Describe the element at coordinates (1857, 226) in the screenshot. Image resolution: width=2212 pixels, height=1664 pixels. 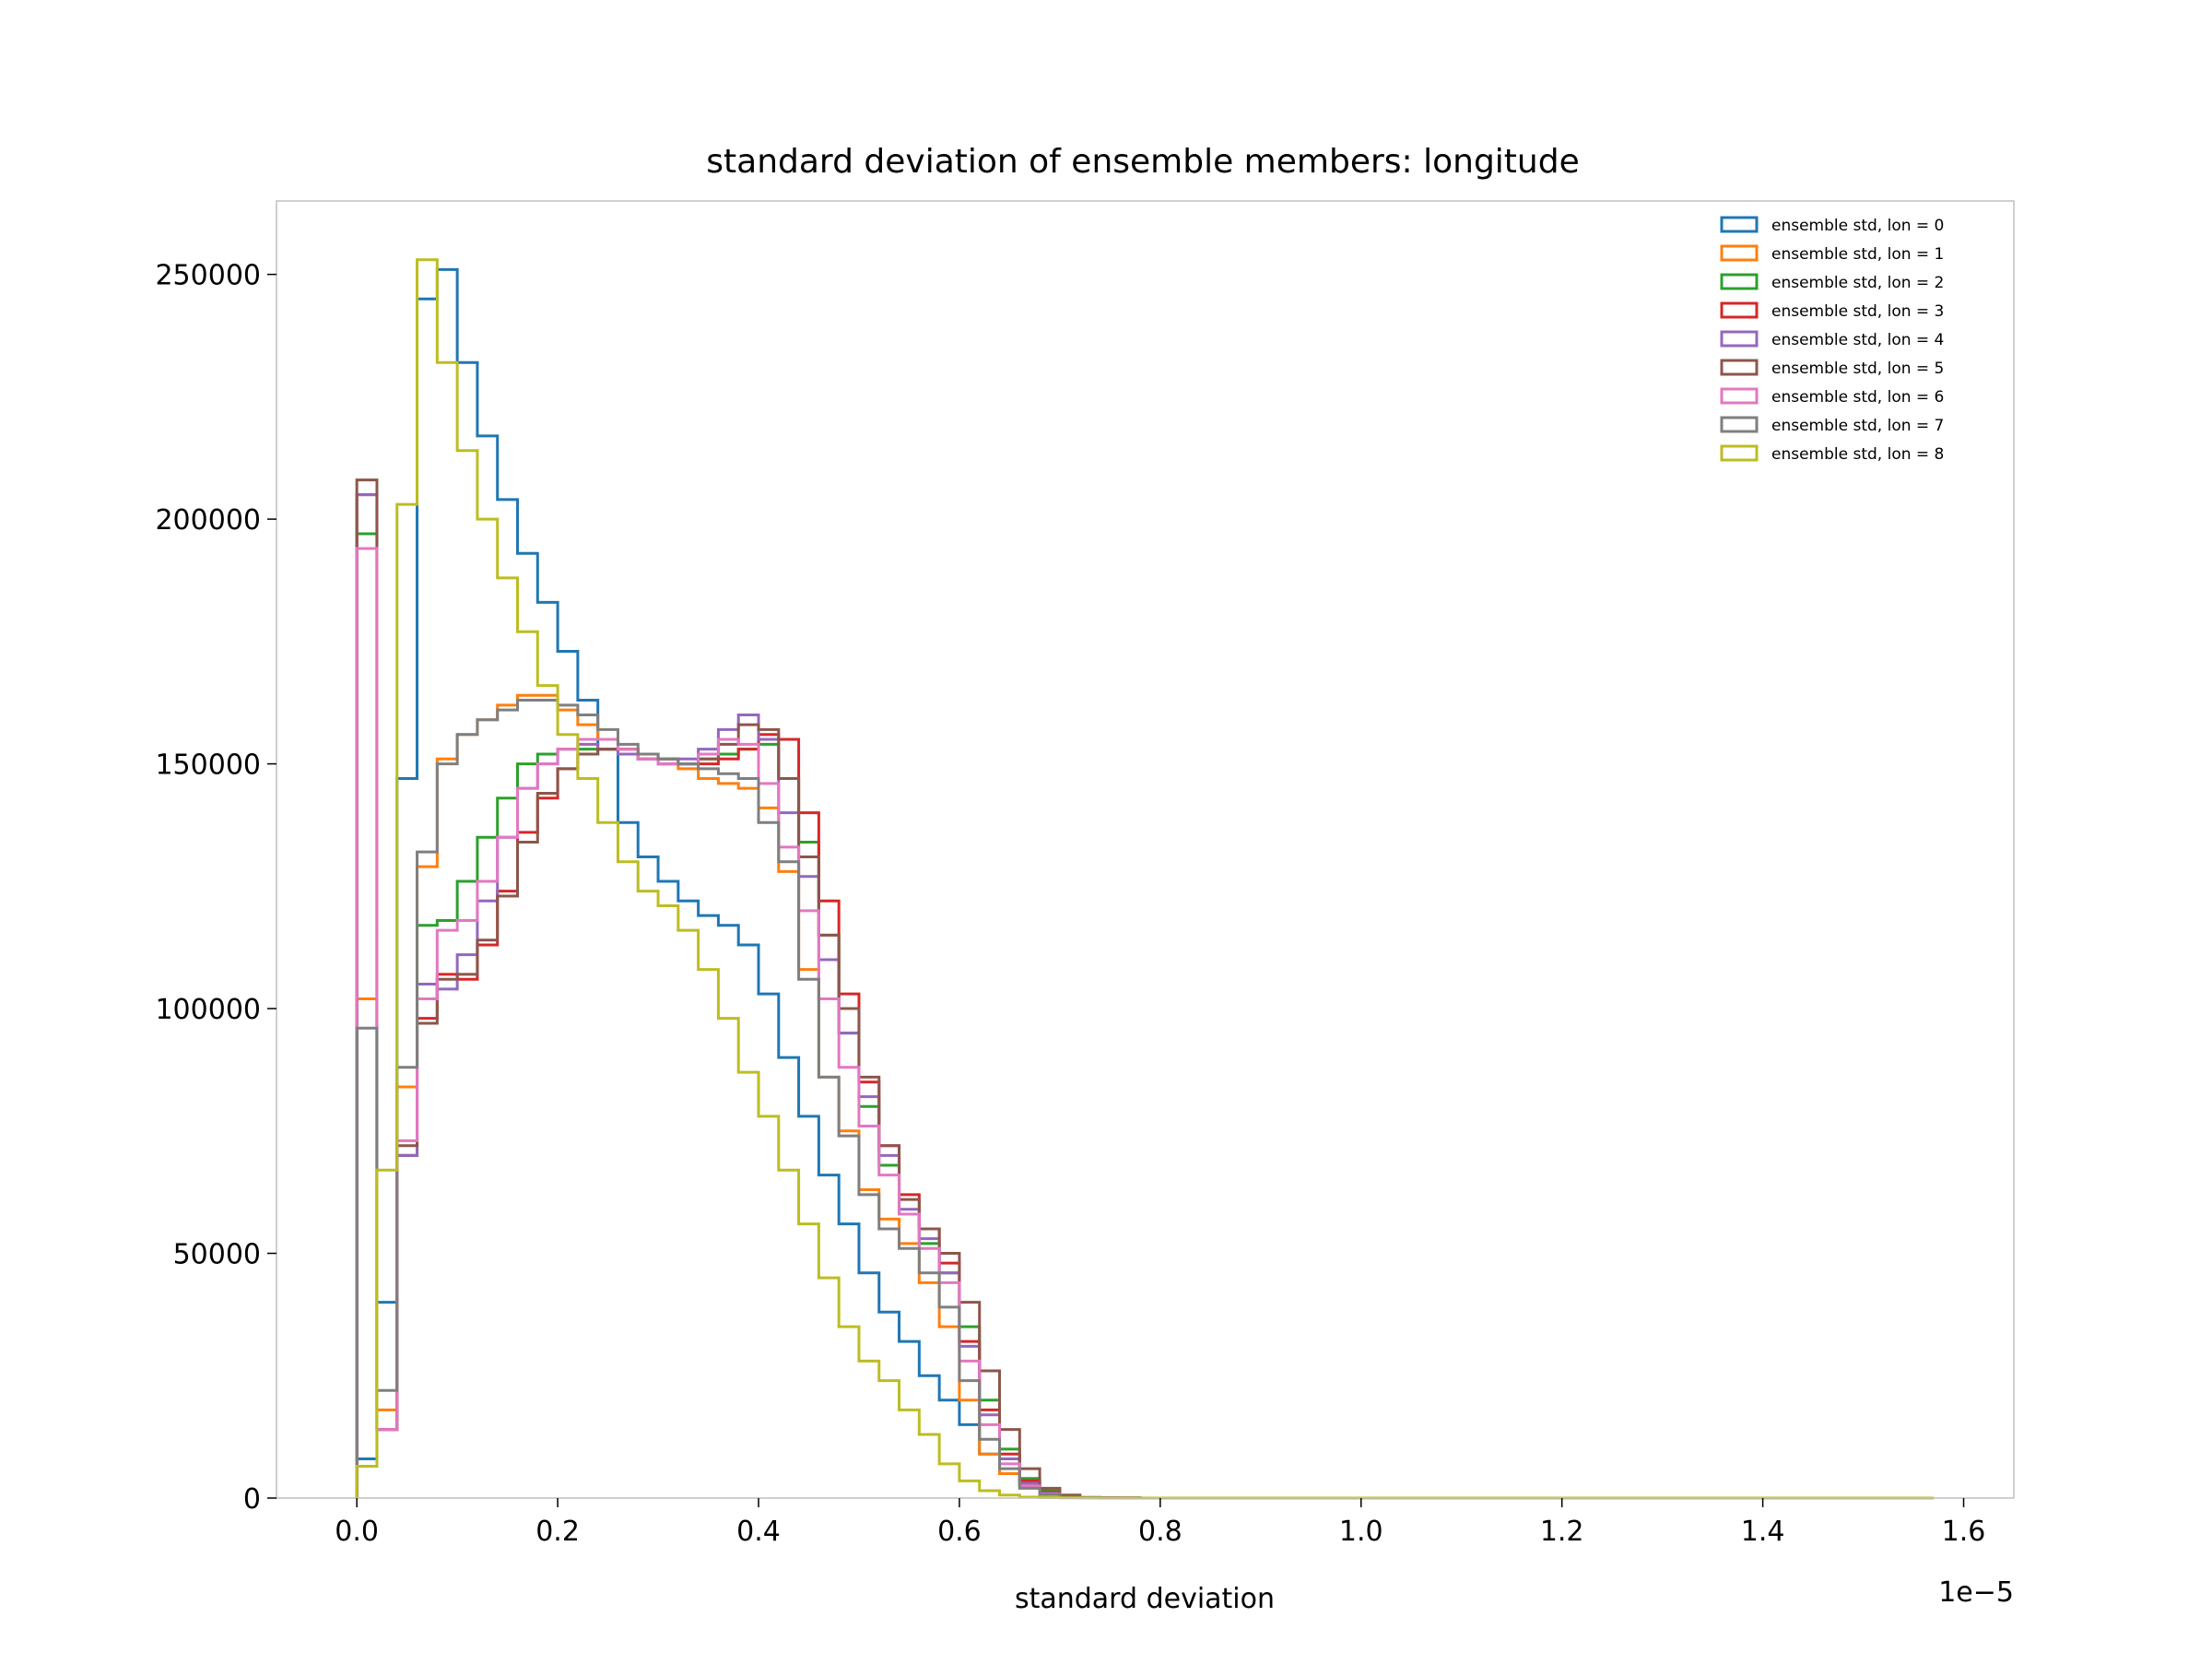
I see `legend-label-0: ensemble std, lon = 0` at that location.